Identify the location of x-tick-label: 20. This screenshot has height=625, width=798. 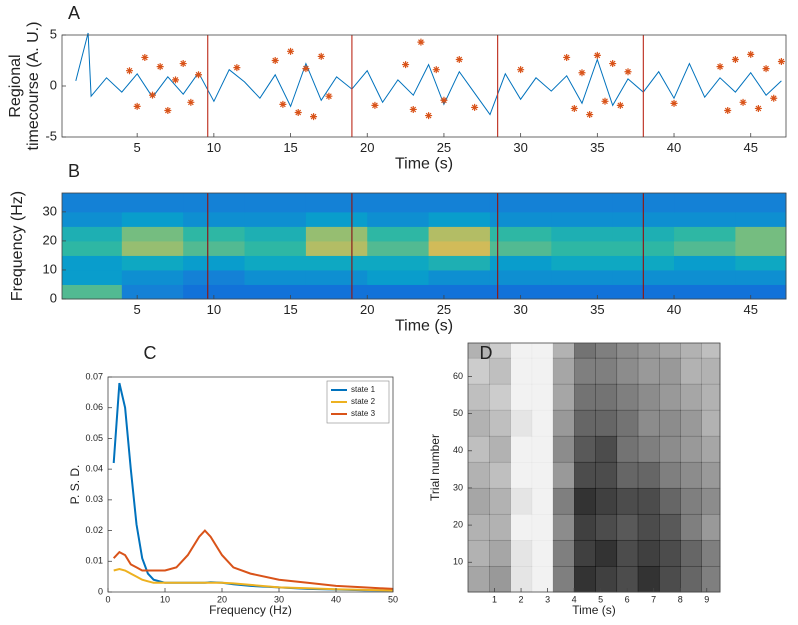
(222, 599).